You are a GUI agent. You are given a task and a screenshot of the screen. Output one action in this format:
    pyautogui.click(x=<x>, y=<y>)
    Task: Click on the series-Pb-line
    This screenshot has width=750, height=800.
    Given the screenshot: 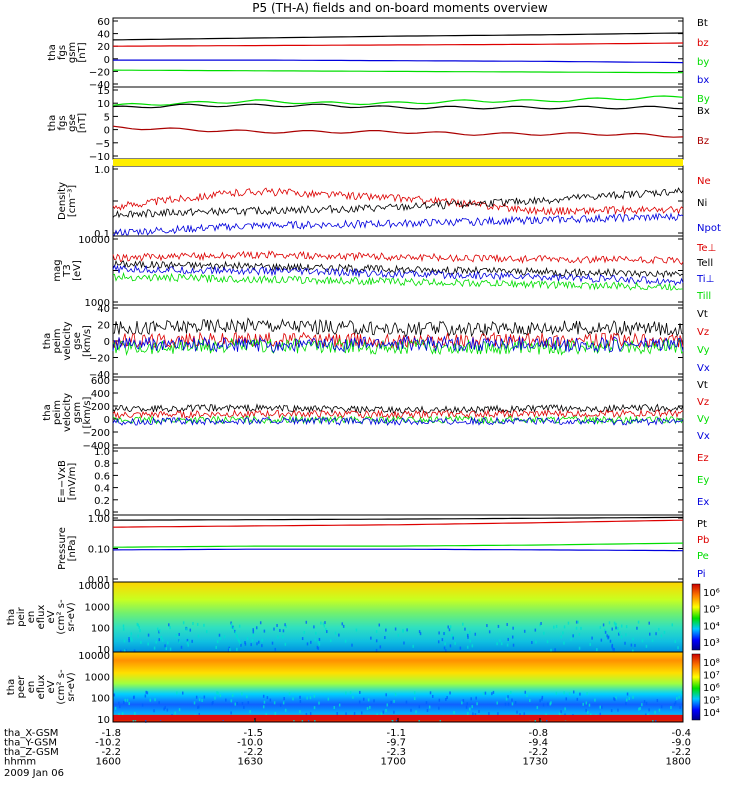 What is the action you would take?
    pyautogui.click(x=398, y=523)
    